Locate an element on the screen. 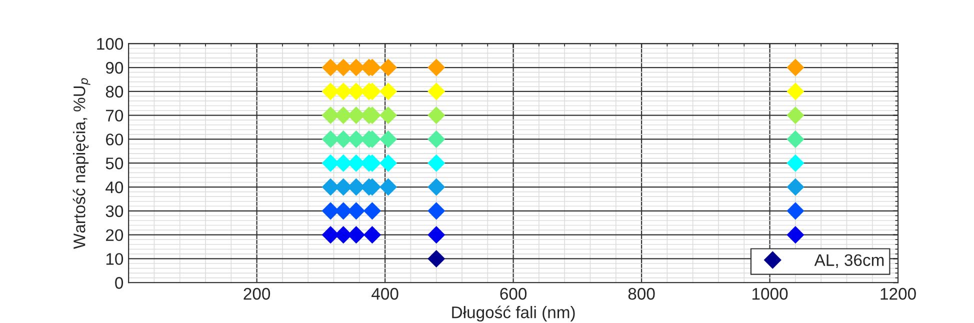 This screenshot has width=974, height=323. y-tick-label: 30 is located at coordinates (115, 211).